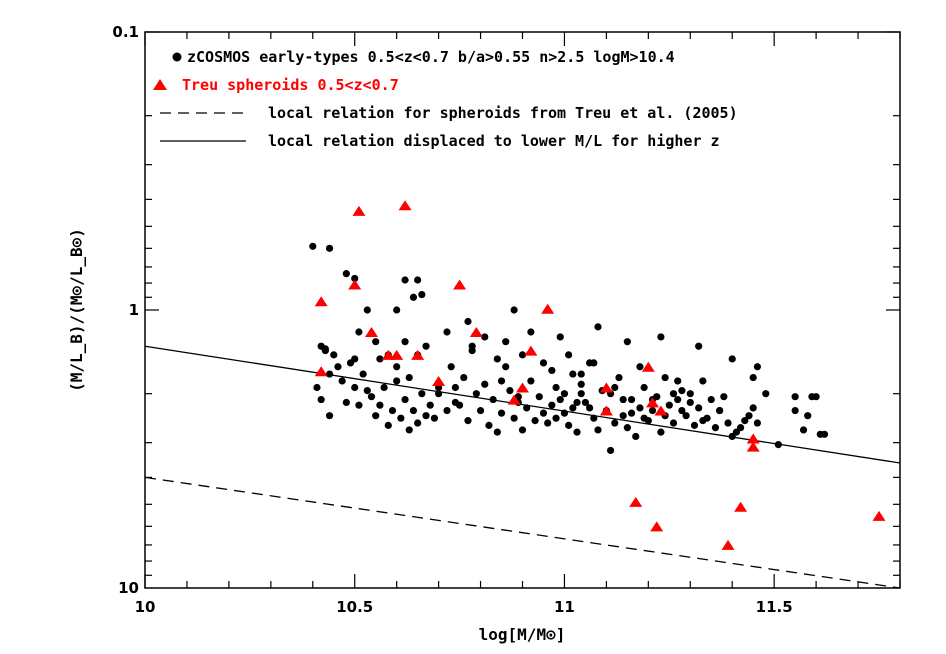 This screenshot has width=946, height=654. I want to click on displaced-relation-line, so click(522, 404).